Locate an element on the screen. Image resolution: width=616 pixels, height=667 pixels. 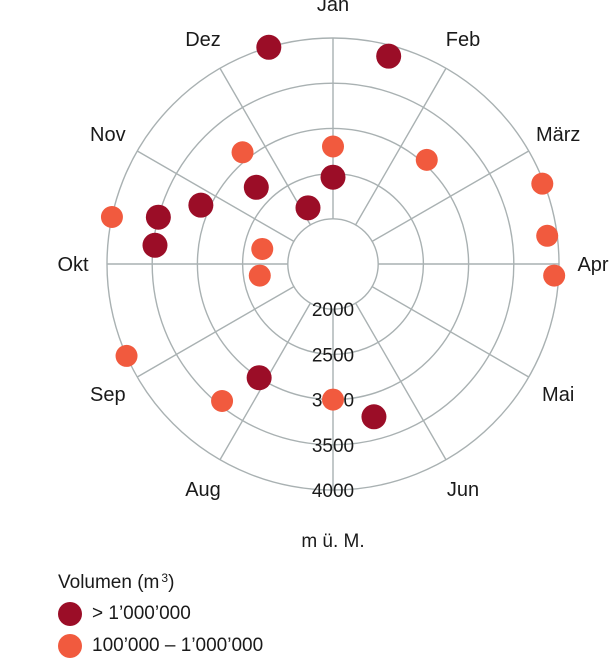
month-label-März: März is located at coordinates (558, 135).